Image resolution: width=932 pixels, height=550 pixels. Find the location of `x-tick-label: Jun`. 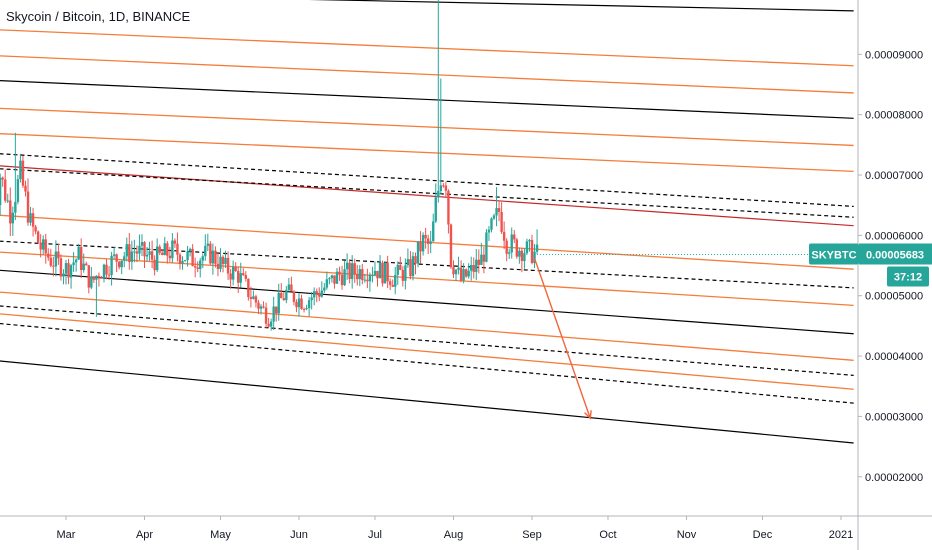

x-tick-label: Jun is located at coordinates (299, 535).